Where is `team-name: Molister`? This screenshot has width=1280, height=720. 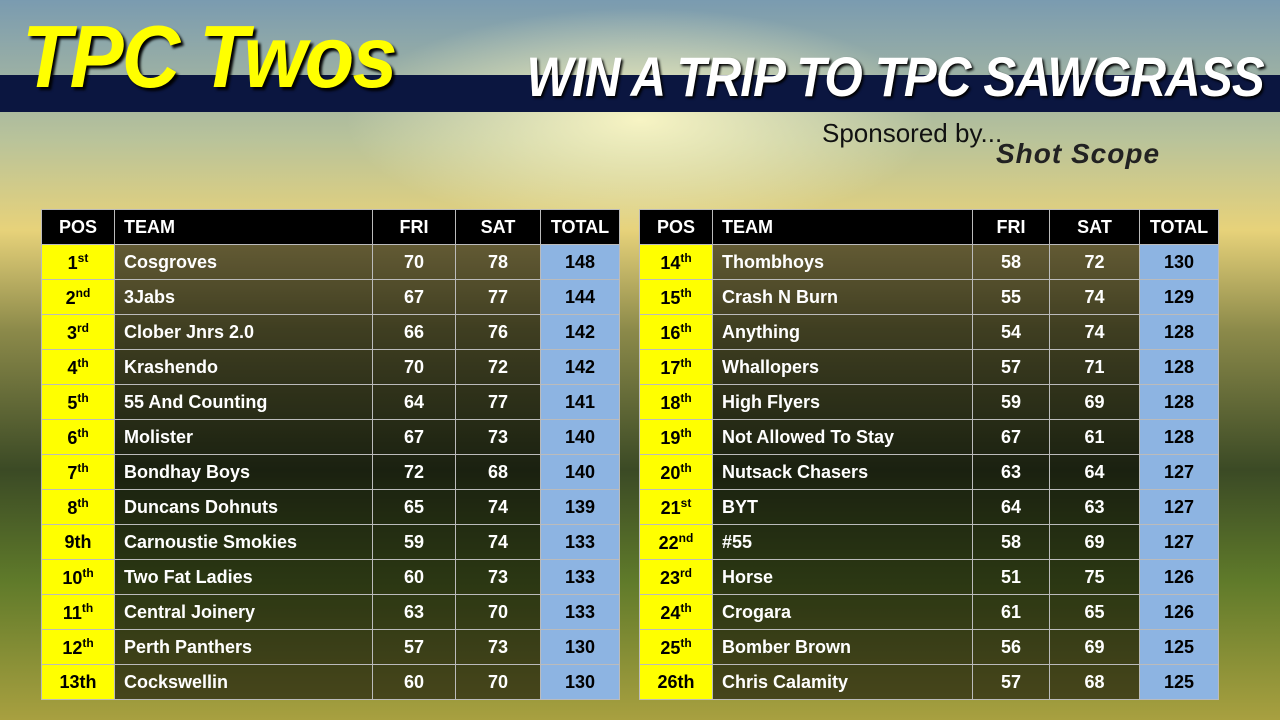
team-name: Molister is located at coordinates (243, 437).